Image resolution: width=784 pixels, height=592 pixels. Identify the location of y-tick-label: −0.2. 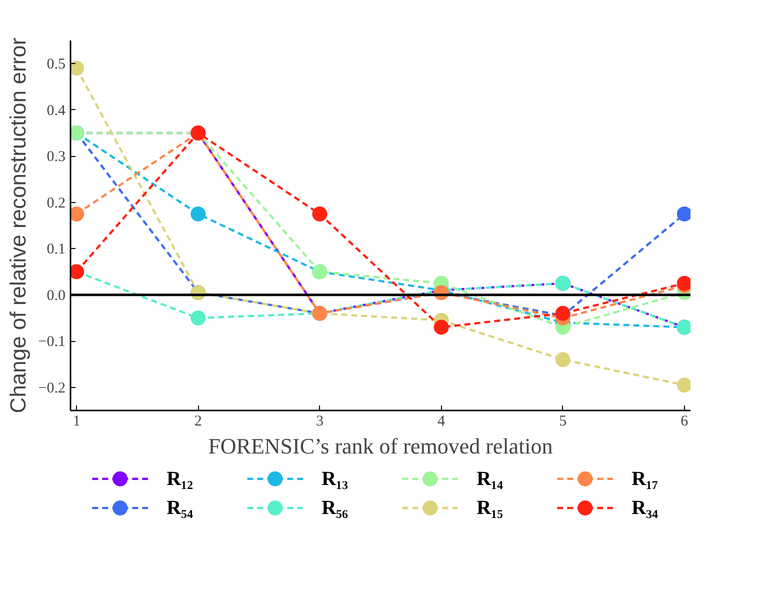
(52, 388).